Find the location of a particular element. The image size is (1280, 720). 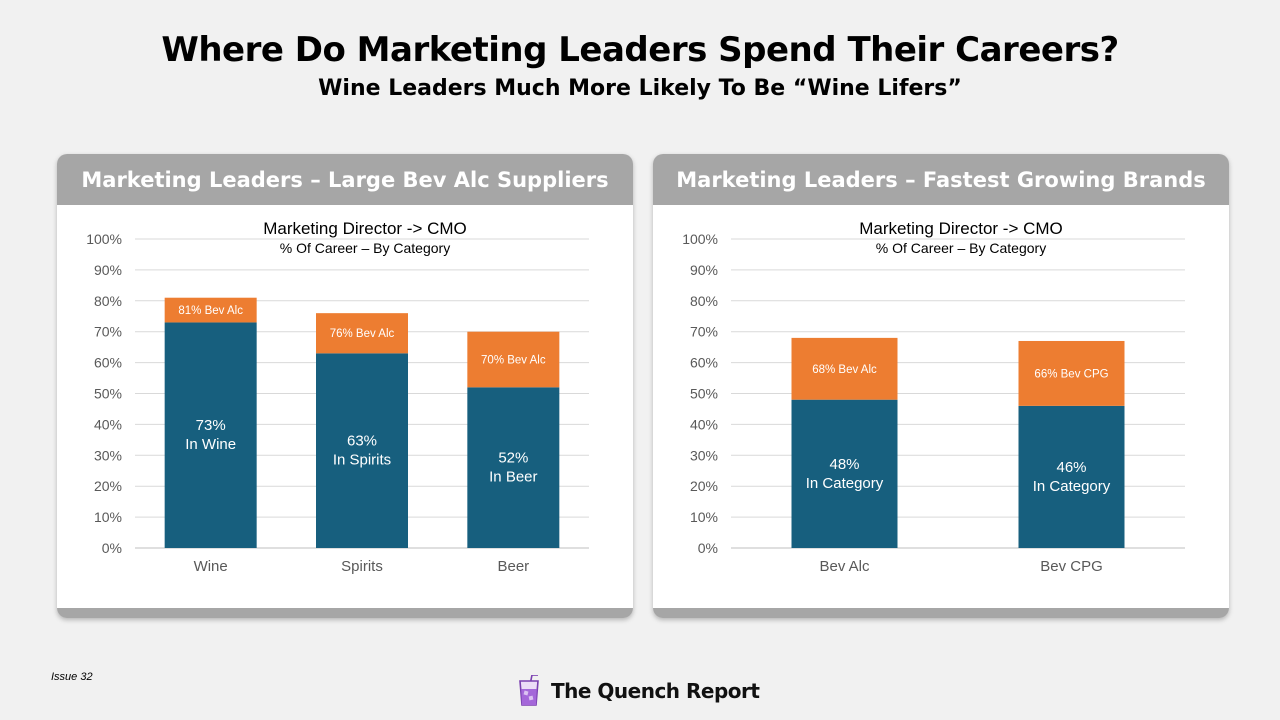

x-tick-label: Bev CPG is located at coordinates (1071, 566).